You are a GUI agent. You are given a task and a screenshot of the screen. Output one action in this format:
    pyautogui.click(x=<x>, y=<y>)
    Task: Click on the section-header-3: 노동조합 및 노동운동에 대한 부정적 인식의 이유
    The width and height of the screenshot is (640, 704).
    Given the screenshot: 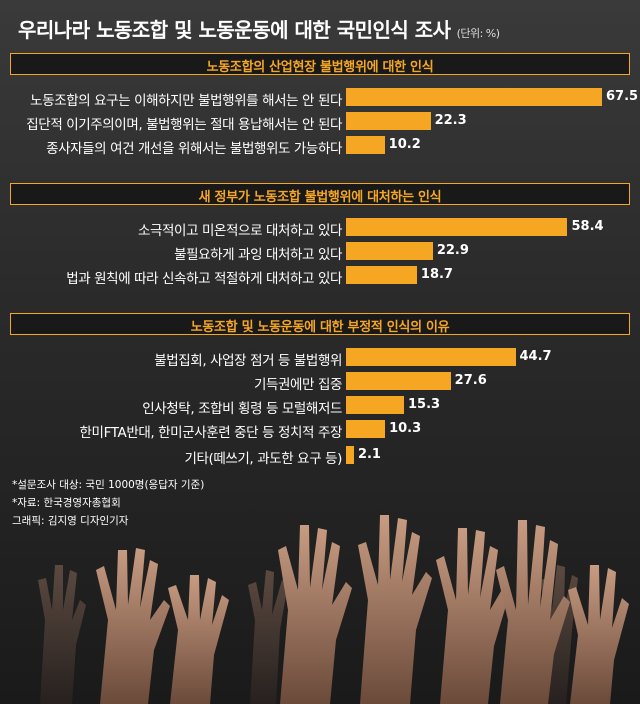 What is the action you would take?
    pyautogui.click(x=320, y=324)
    